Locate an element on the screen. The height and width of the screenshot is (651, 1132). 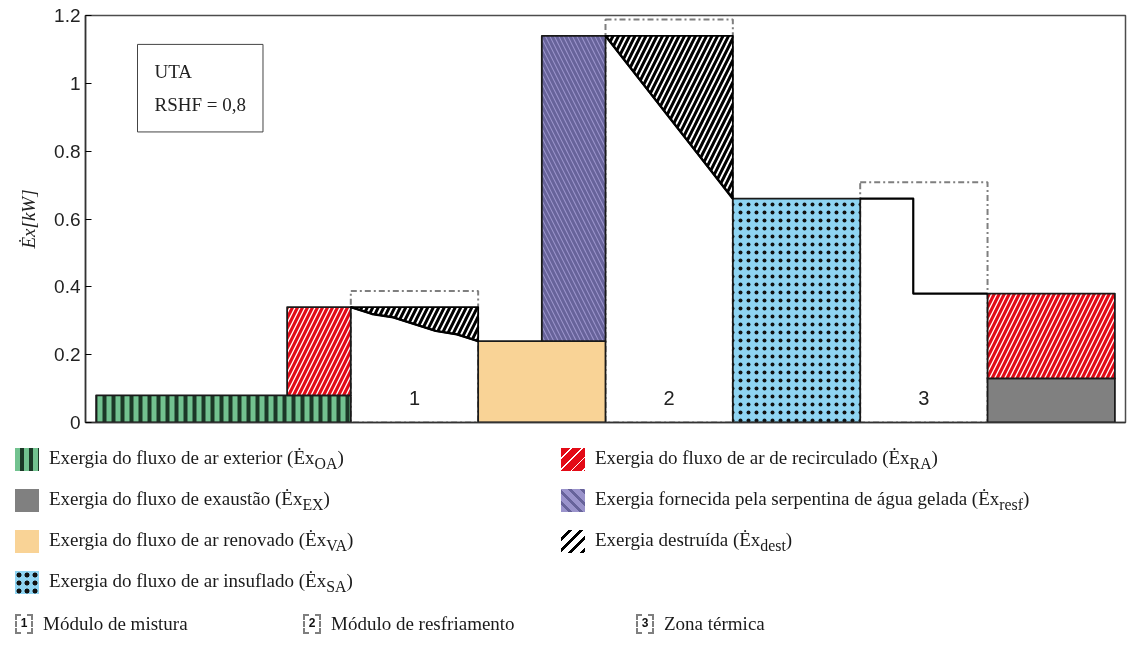
annotation: 2 is located at coordinates (669, 398).